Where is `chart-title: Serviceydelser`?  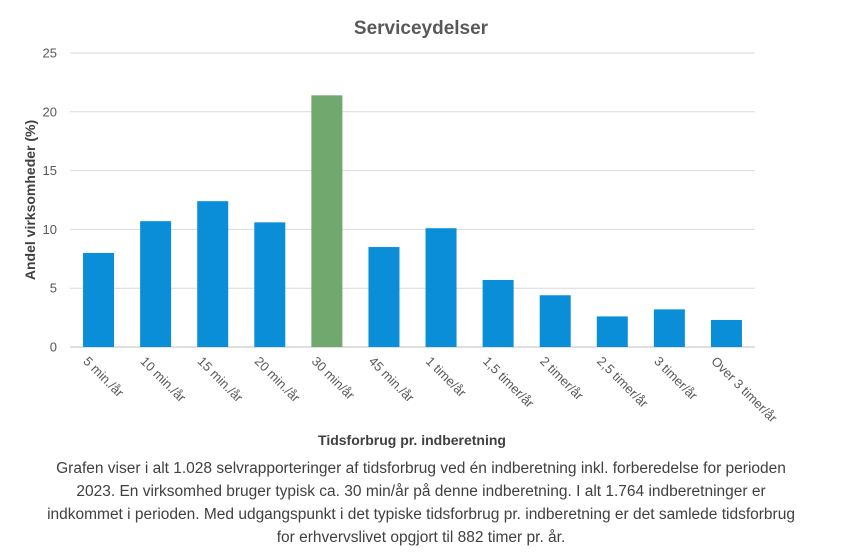 chart-title: Serviceydelser is located at coordinates (421, 28).